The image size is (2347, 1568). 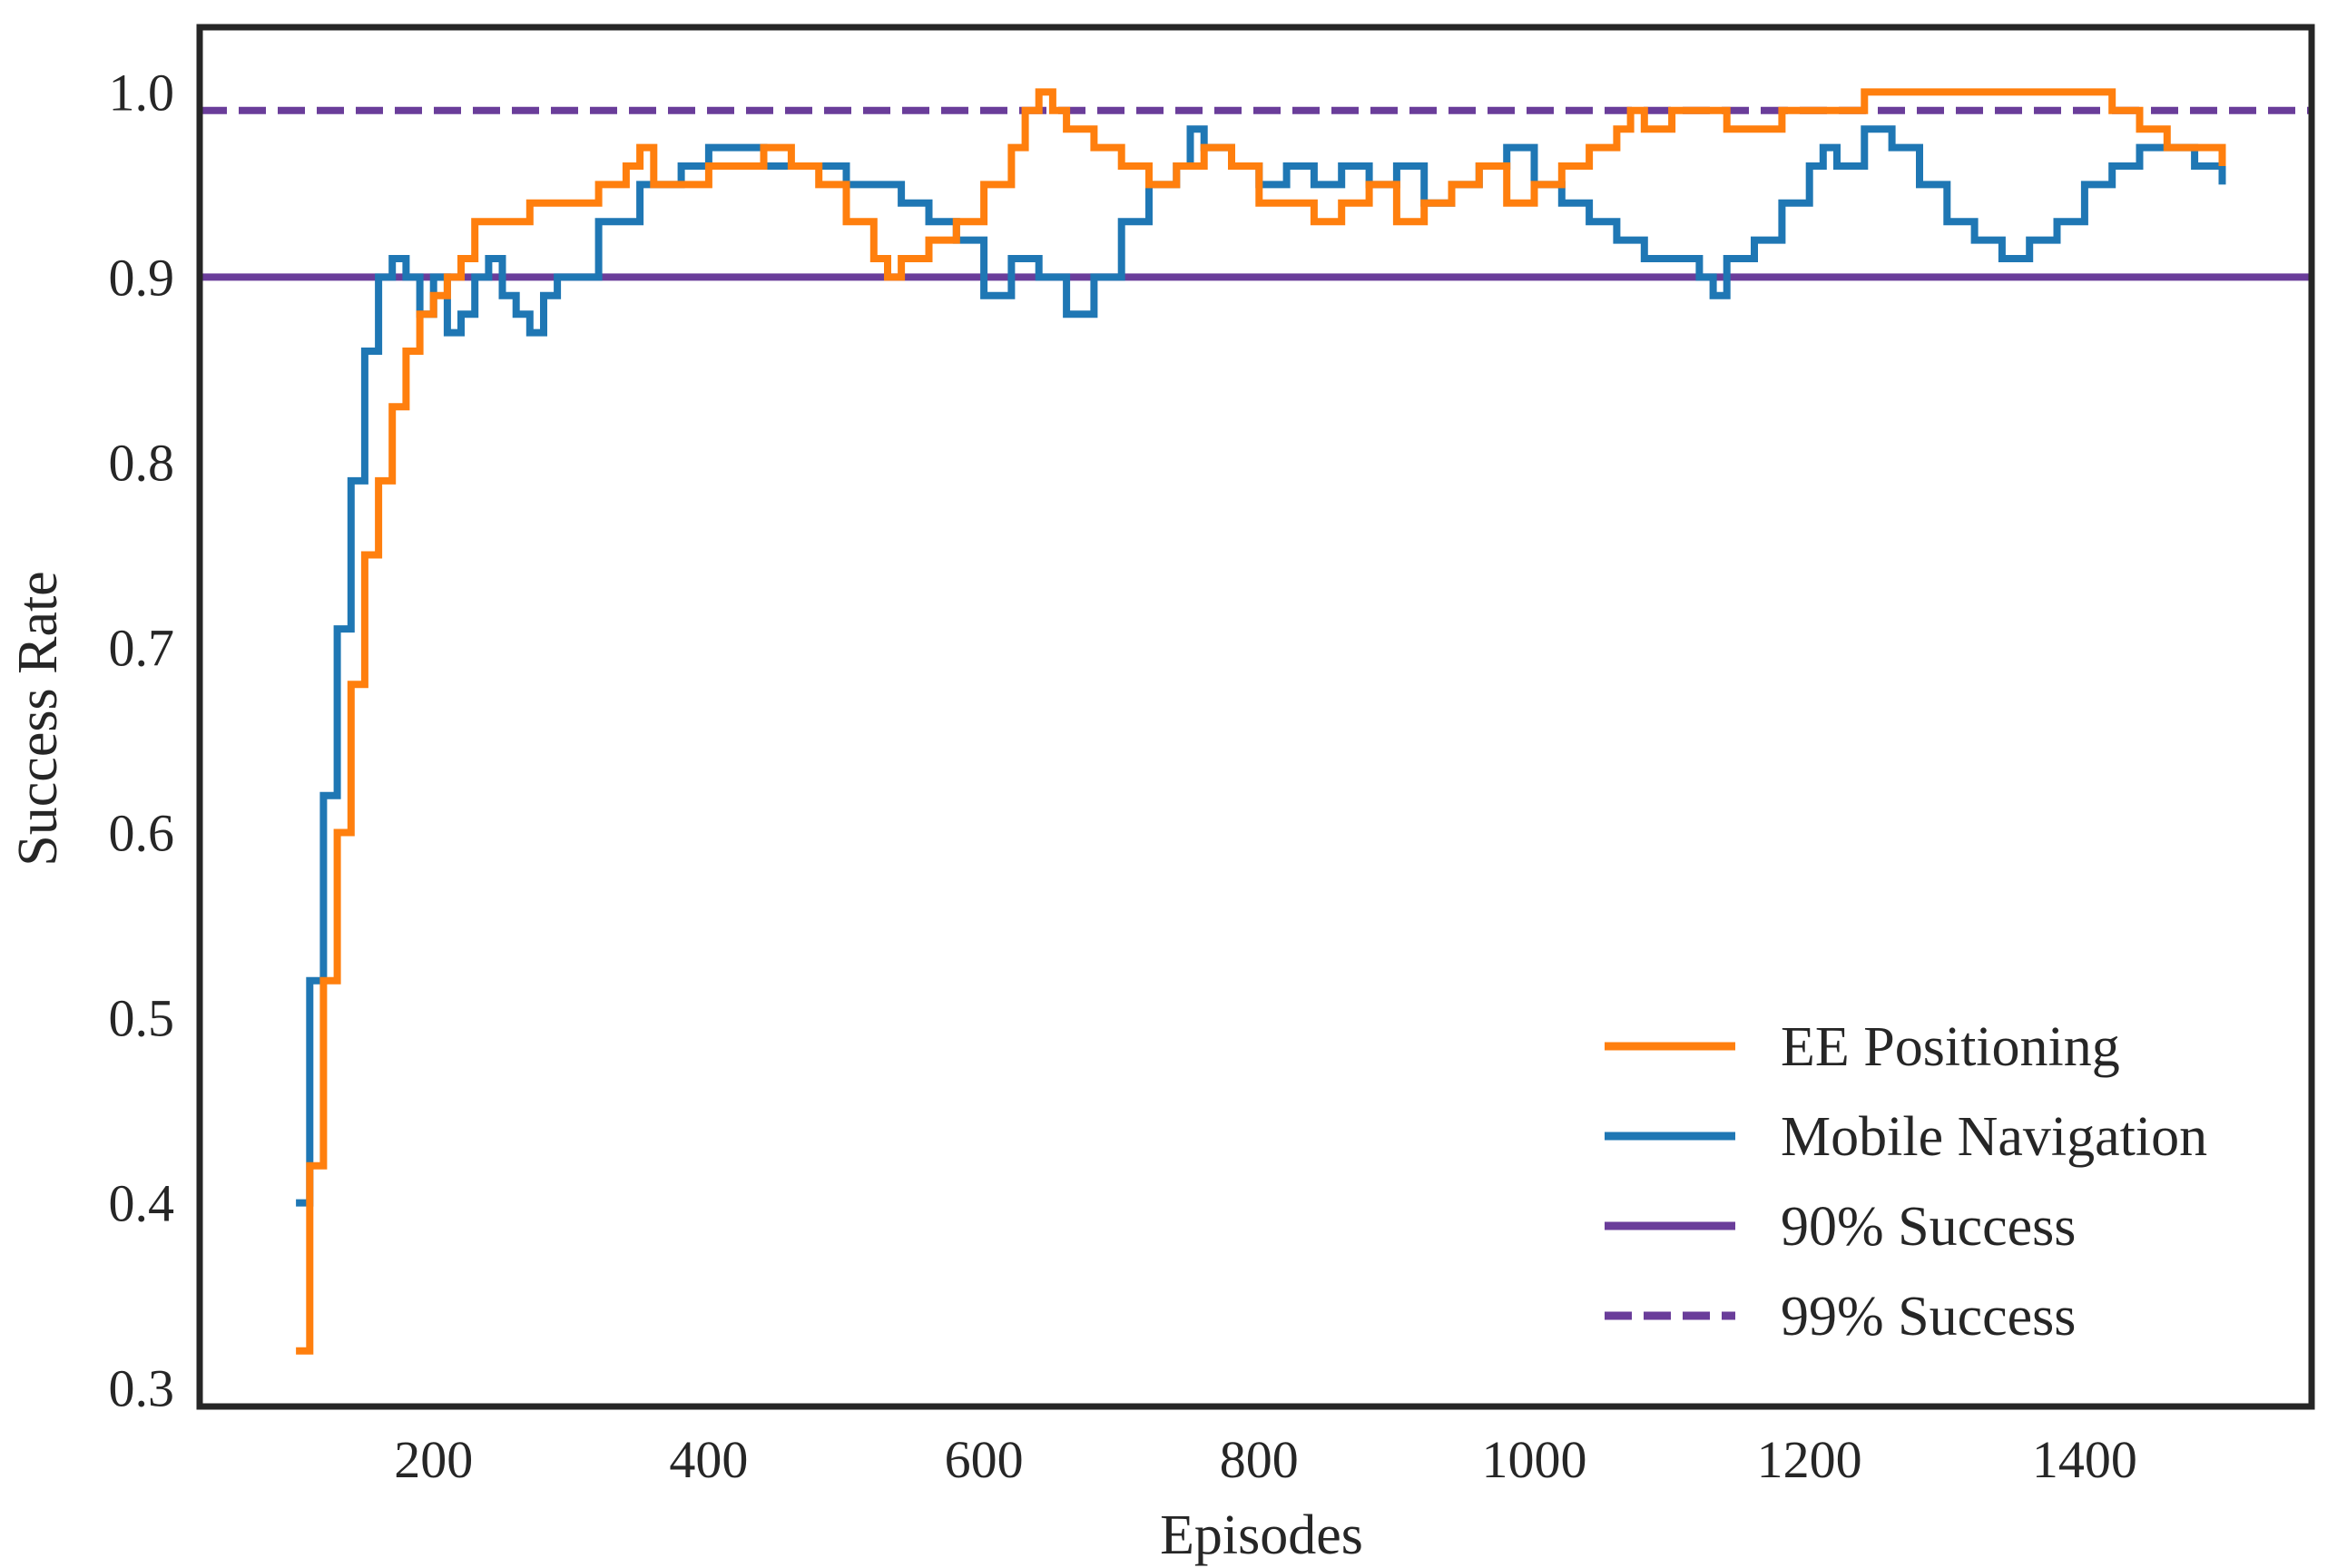 I want to click on y-tick-label: 0.3, so click(x=142, y=1388).